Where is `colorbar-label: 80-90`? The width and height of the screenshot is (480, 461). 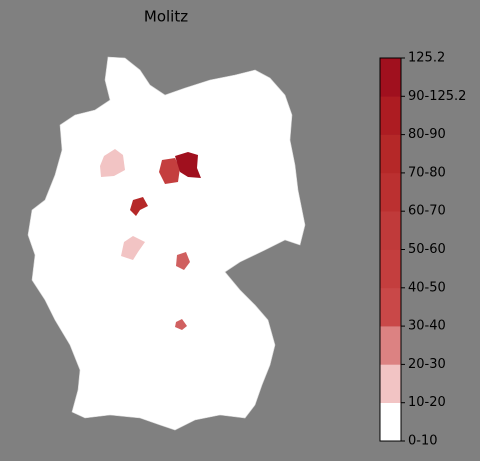
colorbar-label: 80-90 is located at coordinates (427, 134).